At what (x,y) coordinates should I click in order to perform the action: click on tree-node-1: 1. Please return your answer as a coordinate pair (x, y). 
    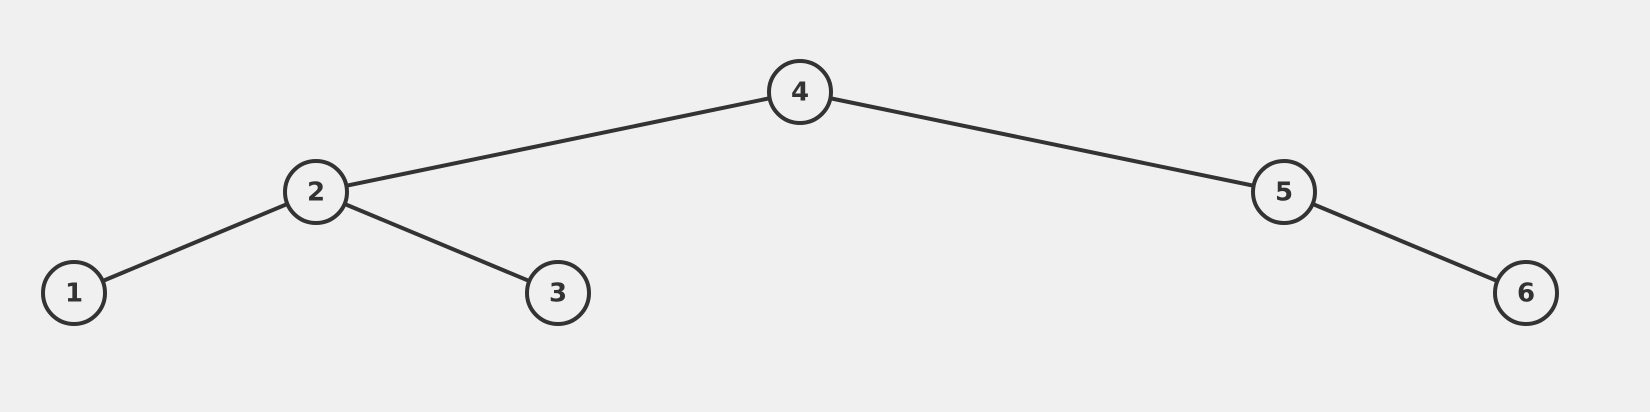
    Looking at the image, I should click on (74, 293).